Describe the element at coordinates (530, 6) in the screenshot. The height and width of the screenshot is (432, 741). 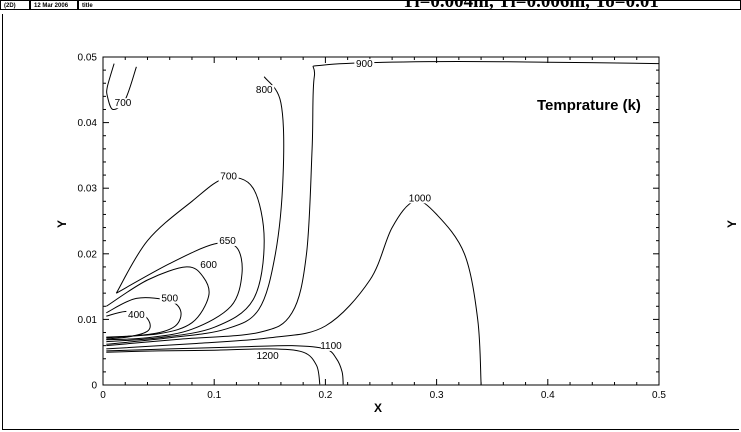
I see `page-title: Ti=0.004m, Ti=0.006m, To=0.01` at that location.